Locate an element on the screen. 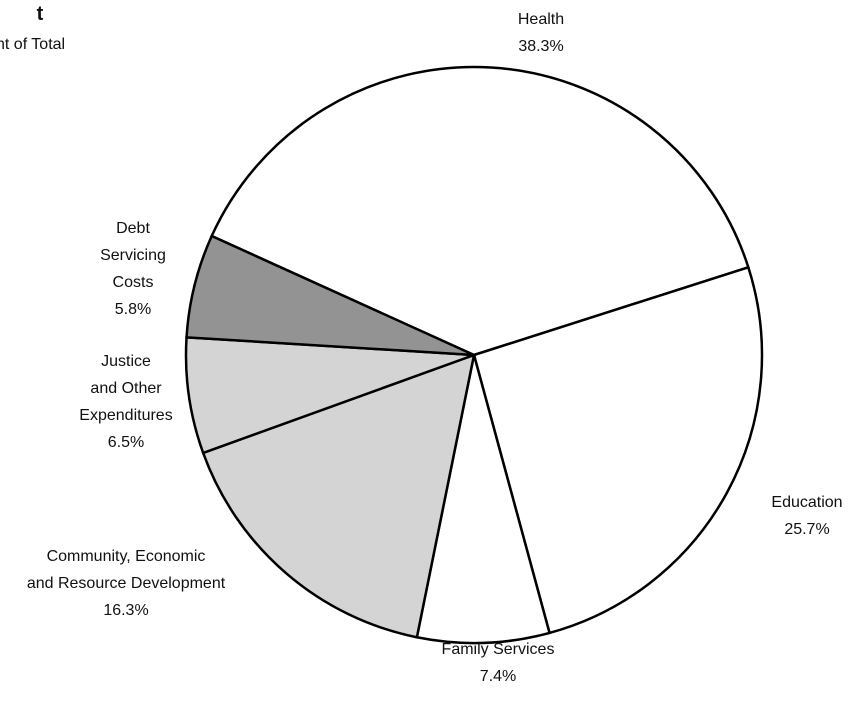 The height and width of the screenshot is (715, 853). slice-value-label: 7.4% is located at coordinates (498, 676).